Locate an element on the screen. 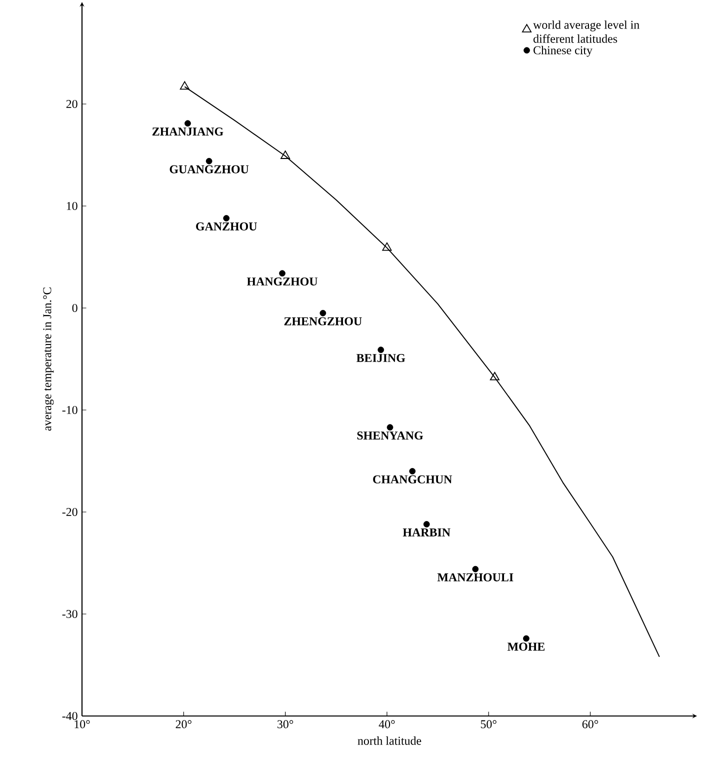 The height and width of the screenshot is (772, 701). annotation: ZHANJIANG is located at coordinates (188, 132).